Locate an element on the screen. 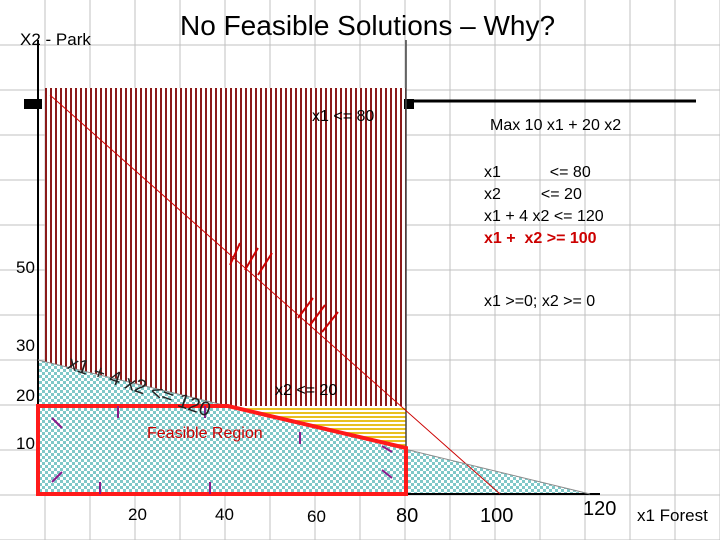 This screenshot has width=720, height=540. objective-text: Max 10 x1 + 20 x2 is located at coordinates (556, 125).